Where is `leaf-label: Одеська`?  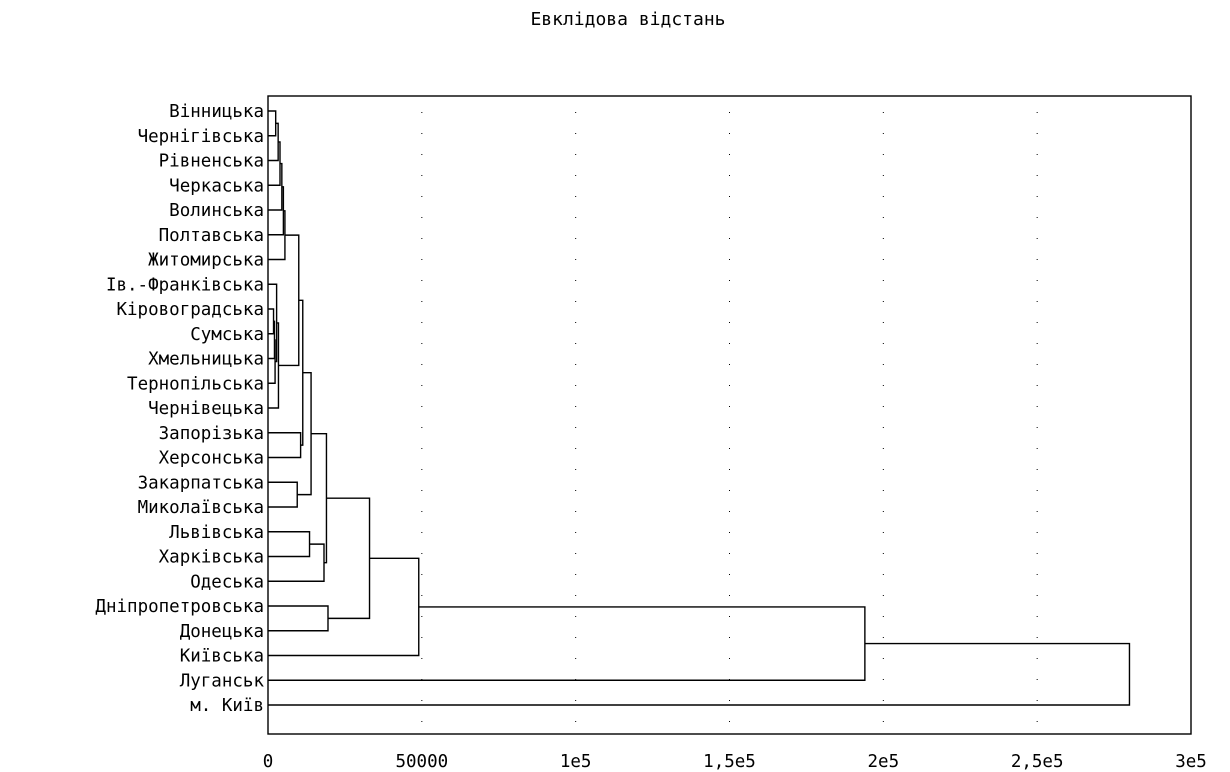
leaf-label: Одеська is located at coordinates (227, 582).